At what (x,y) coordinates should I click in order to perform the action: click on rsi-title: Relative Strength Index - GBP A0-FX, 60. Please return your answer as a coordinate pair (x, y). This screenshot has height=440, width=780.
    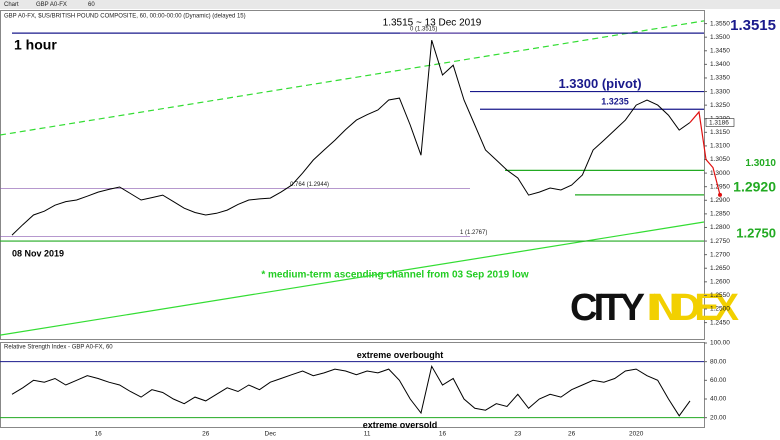
    Looking at the image, I should click on (58, 348).